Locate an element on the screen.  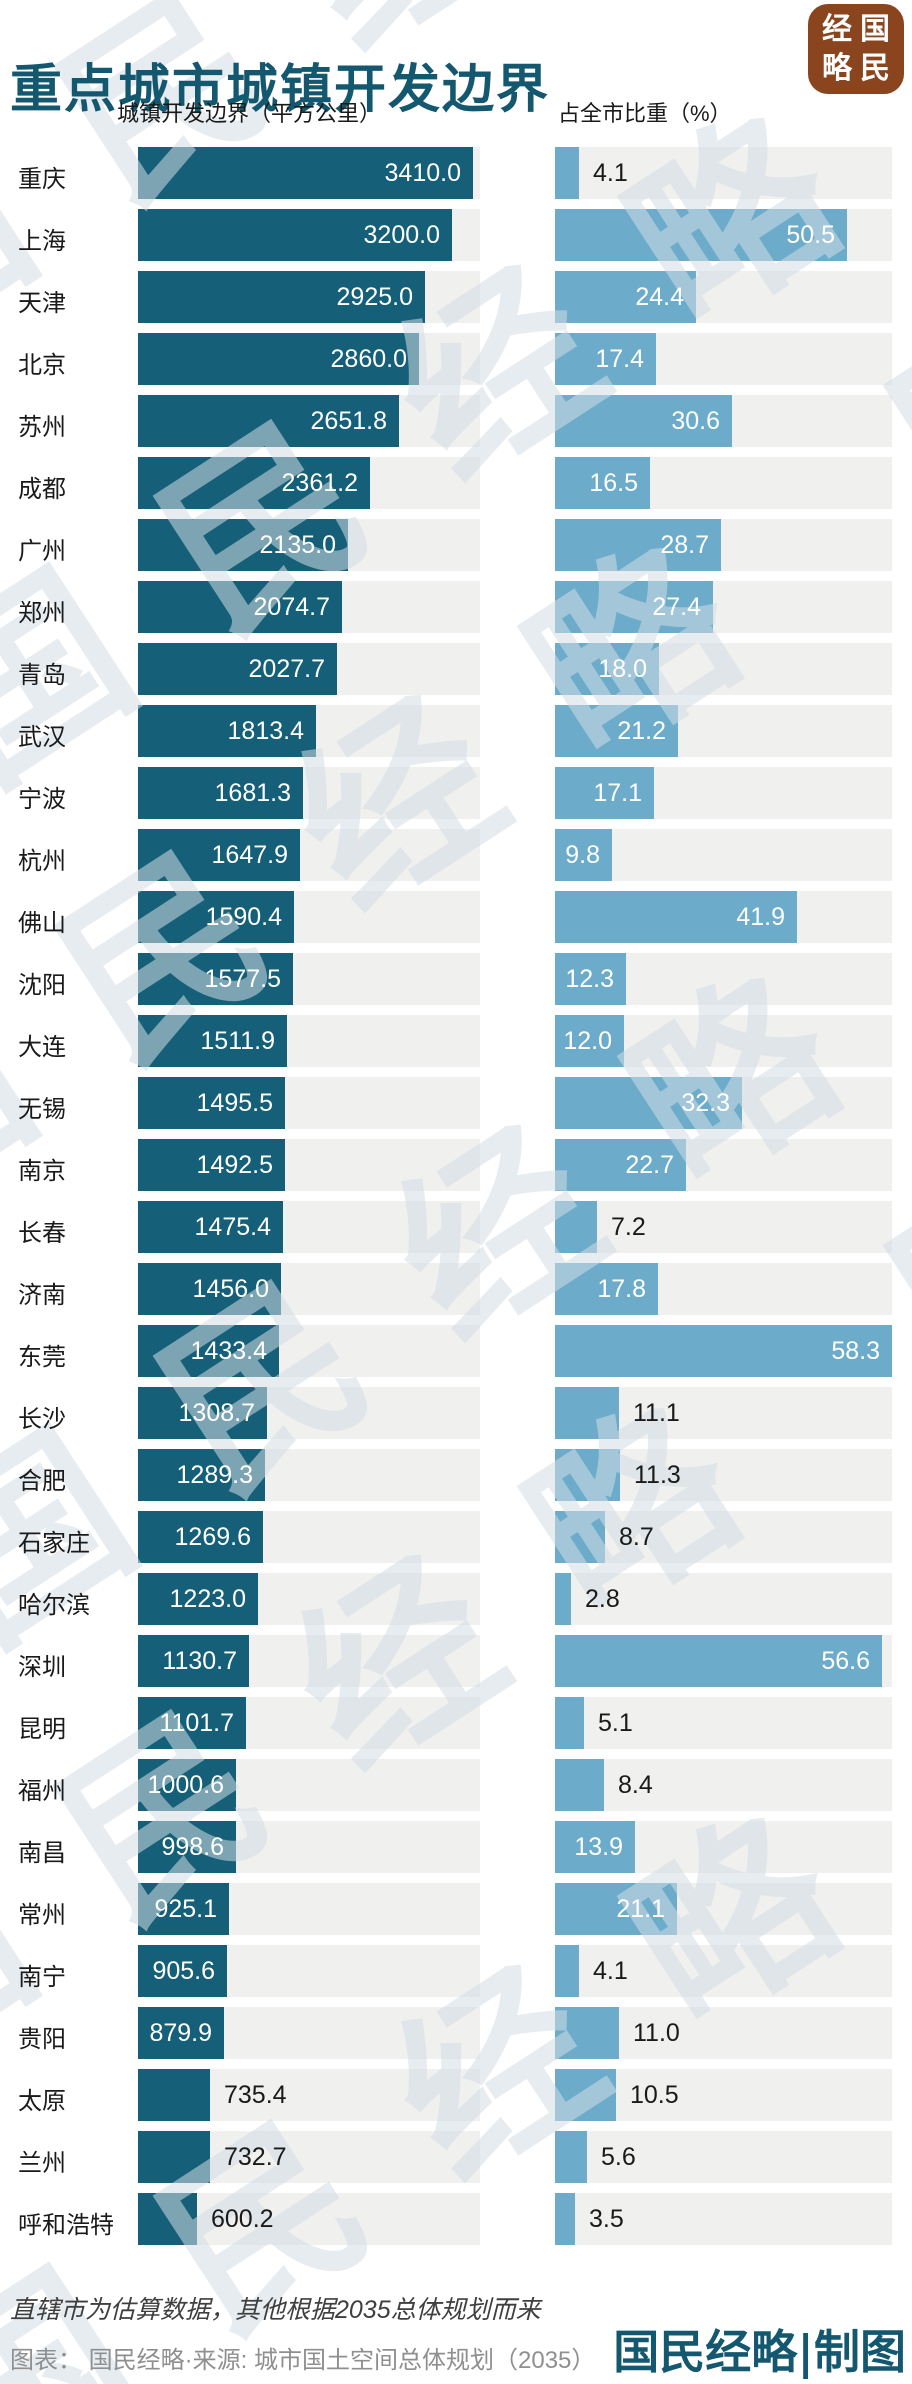
bar-value-label: 28.7 is located at coordinates (684, 544).